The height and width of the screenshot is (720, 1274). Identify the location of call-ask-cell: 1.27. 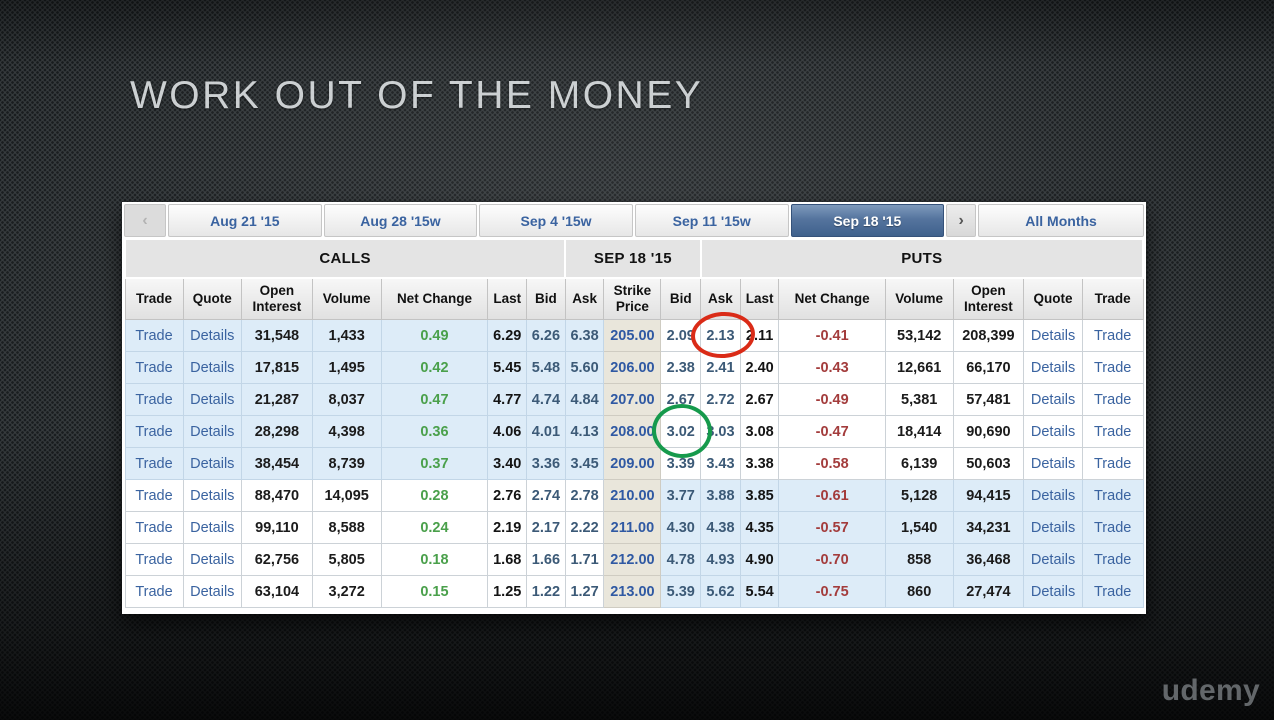
(584, 591).